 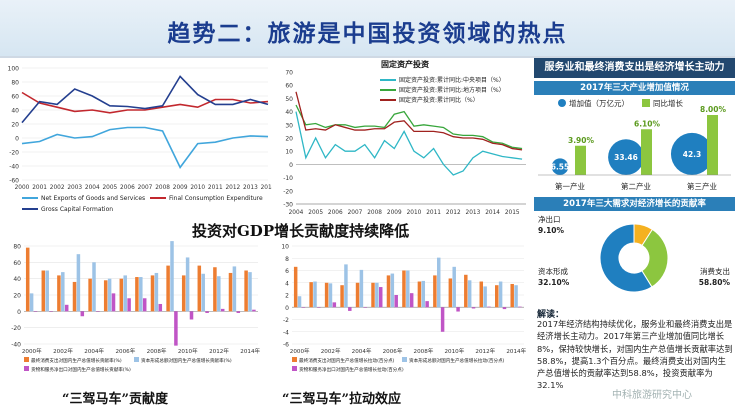 I want to click on demand-pie-svg: 净出口 9.10% 资本形成 32.10% 消费支出 58.80%, so click(x=634, y=253).